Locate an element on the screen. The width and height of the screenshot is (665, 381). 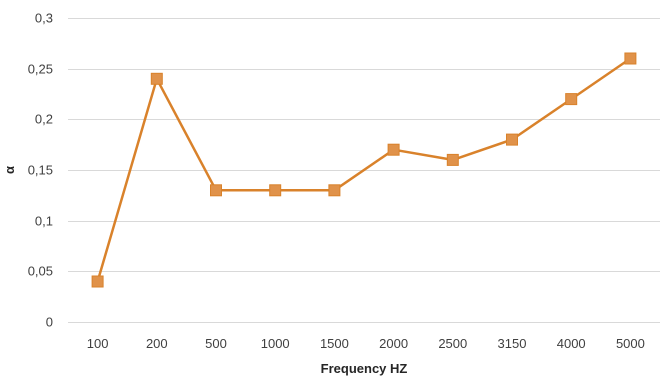
y-tick-label: 0,25 is located at coordinates (40, 69).